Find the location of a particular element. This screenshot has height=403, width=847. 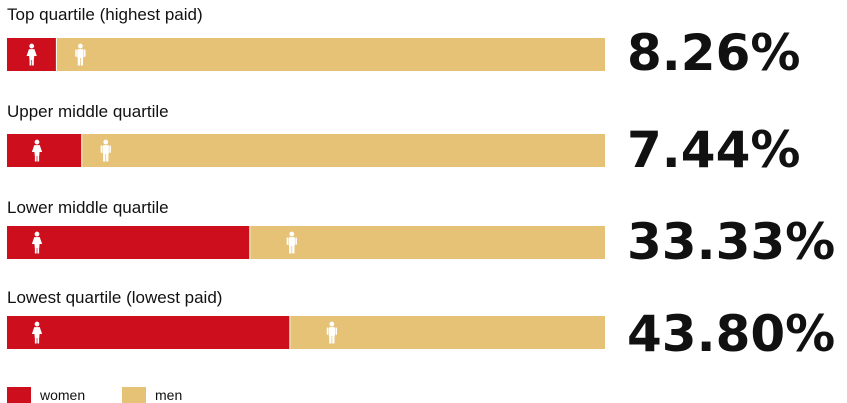

legend-label-women: women is located at coordinates (62, 395).